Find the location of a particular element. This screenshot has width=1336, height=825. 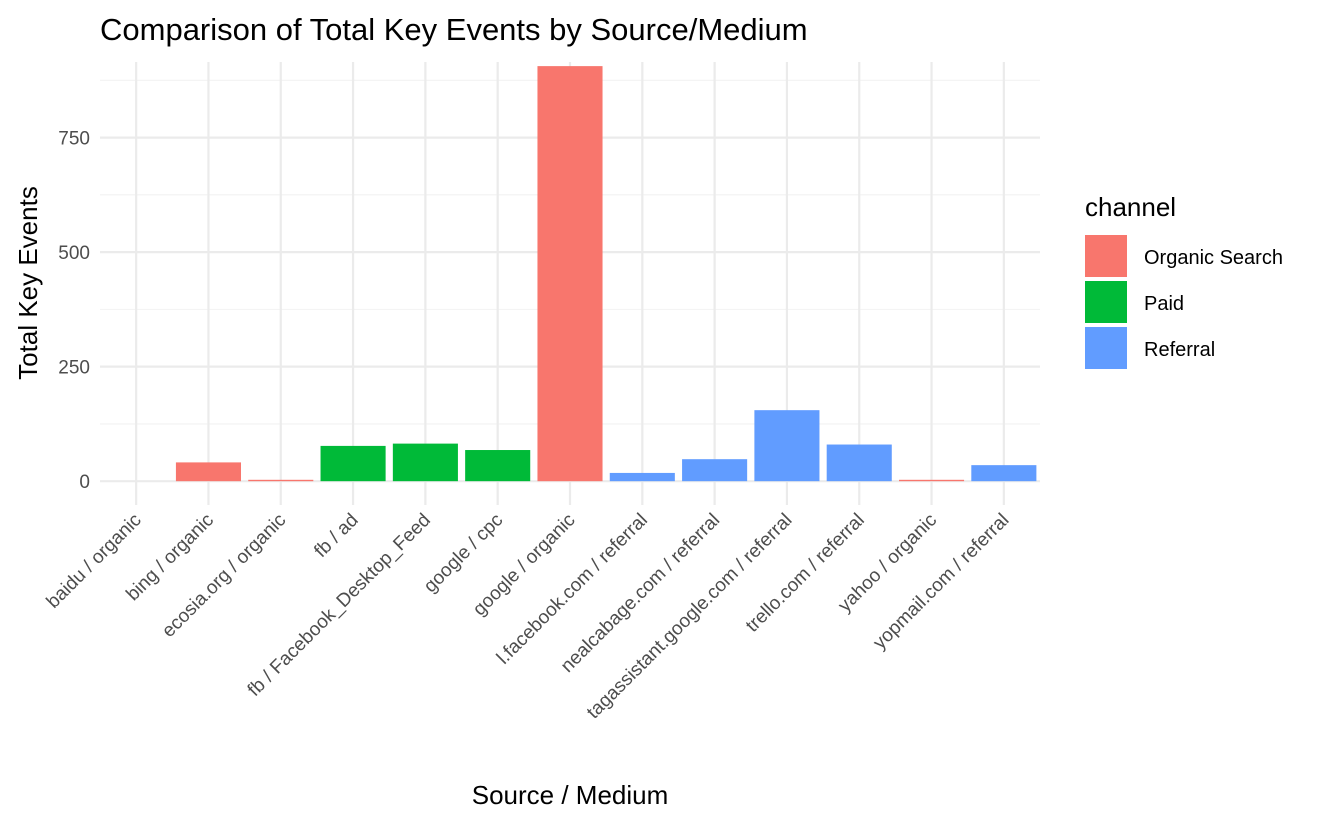

x-tick-label: fb / ad is located at coordinates (336, 536).